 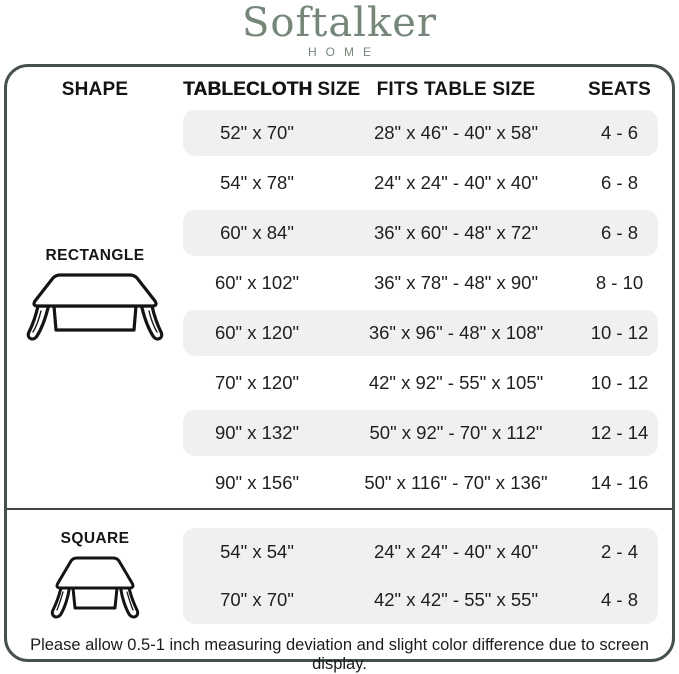 What do you see at coordinates (456, 332) in the screenshot?
I see `cell-fits-table-size: 36" x 96" - 48" x 108"` at bounding box center [456, 332].